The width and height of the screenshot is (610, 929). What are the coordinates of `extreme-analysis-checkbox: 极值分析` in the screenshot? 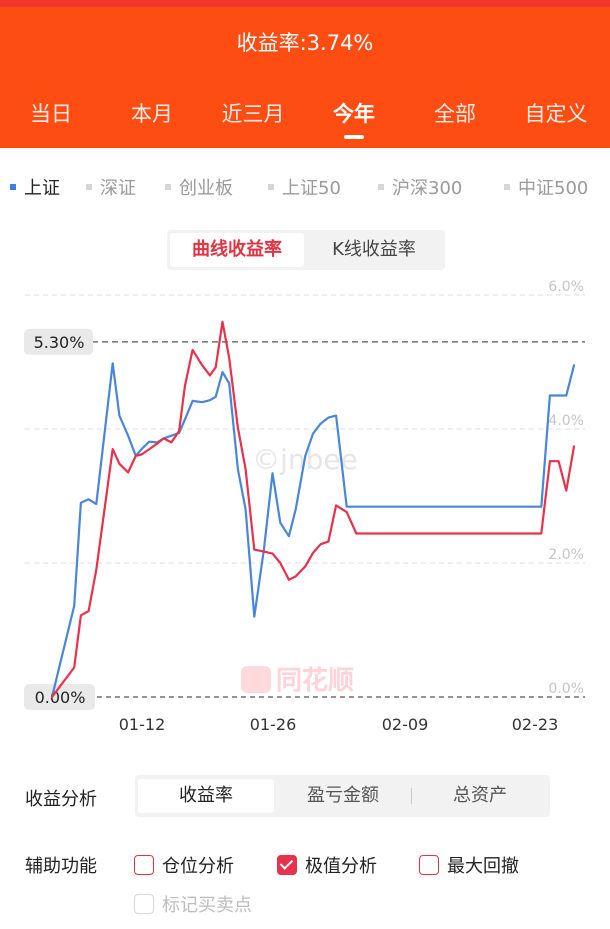 It's located at (327, 865).